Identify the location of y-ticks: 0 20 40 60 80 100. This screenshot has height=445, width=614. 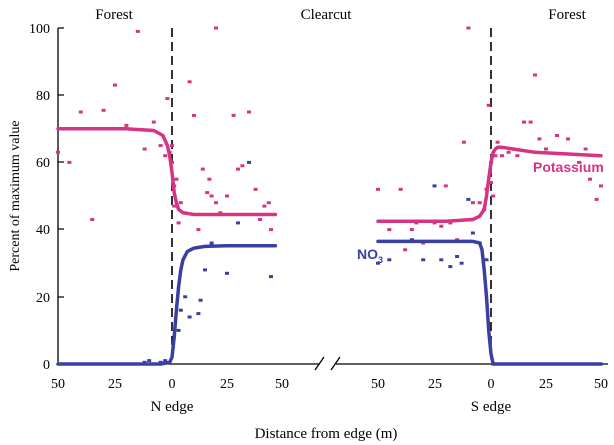
(46, 197).